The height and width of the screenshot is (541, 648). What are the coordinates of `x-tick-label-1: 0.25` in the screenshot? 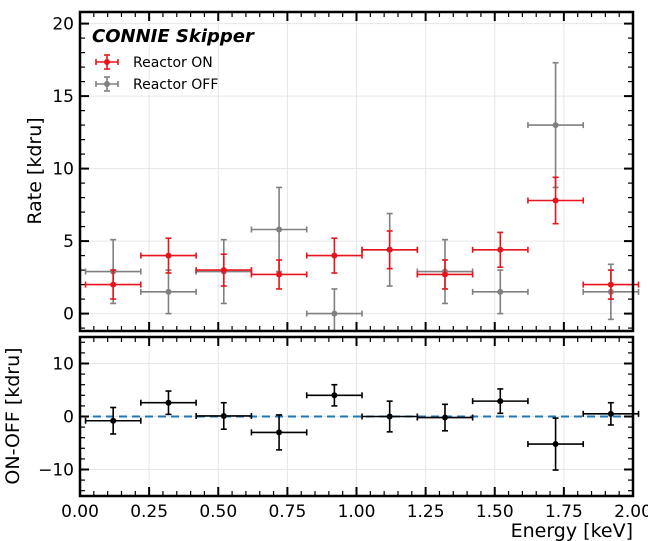 It's located at (149, 512).